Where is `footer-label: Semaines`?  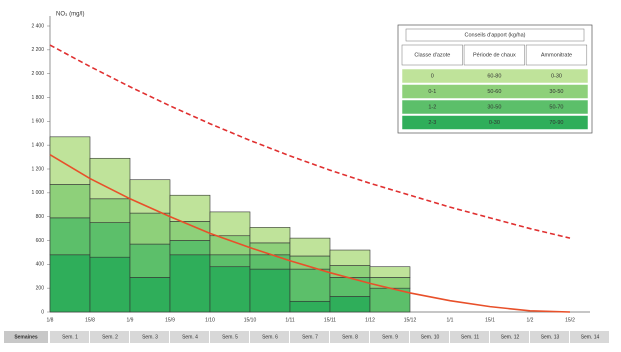 footer-label: Semaines is located at coordinates (26, 337).